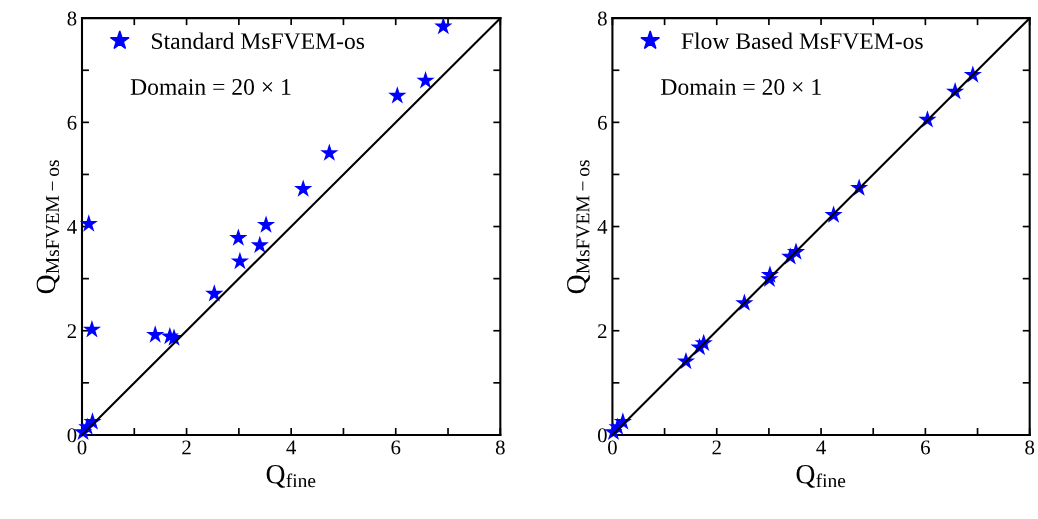 This screenshot has width=1038, height=519. What do you see at coordinates (258, 41) in the screenshot?
I see `legend-label: Standard MsFVEM-os` at bounding box center [258, 41].